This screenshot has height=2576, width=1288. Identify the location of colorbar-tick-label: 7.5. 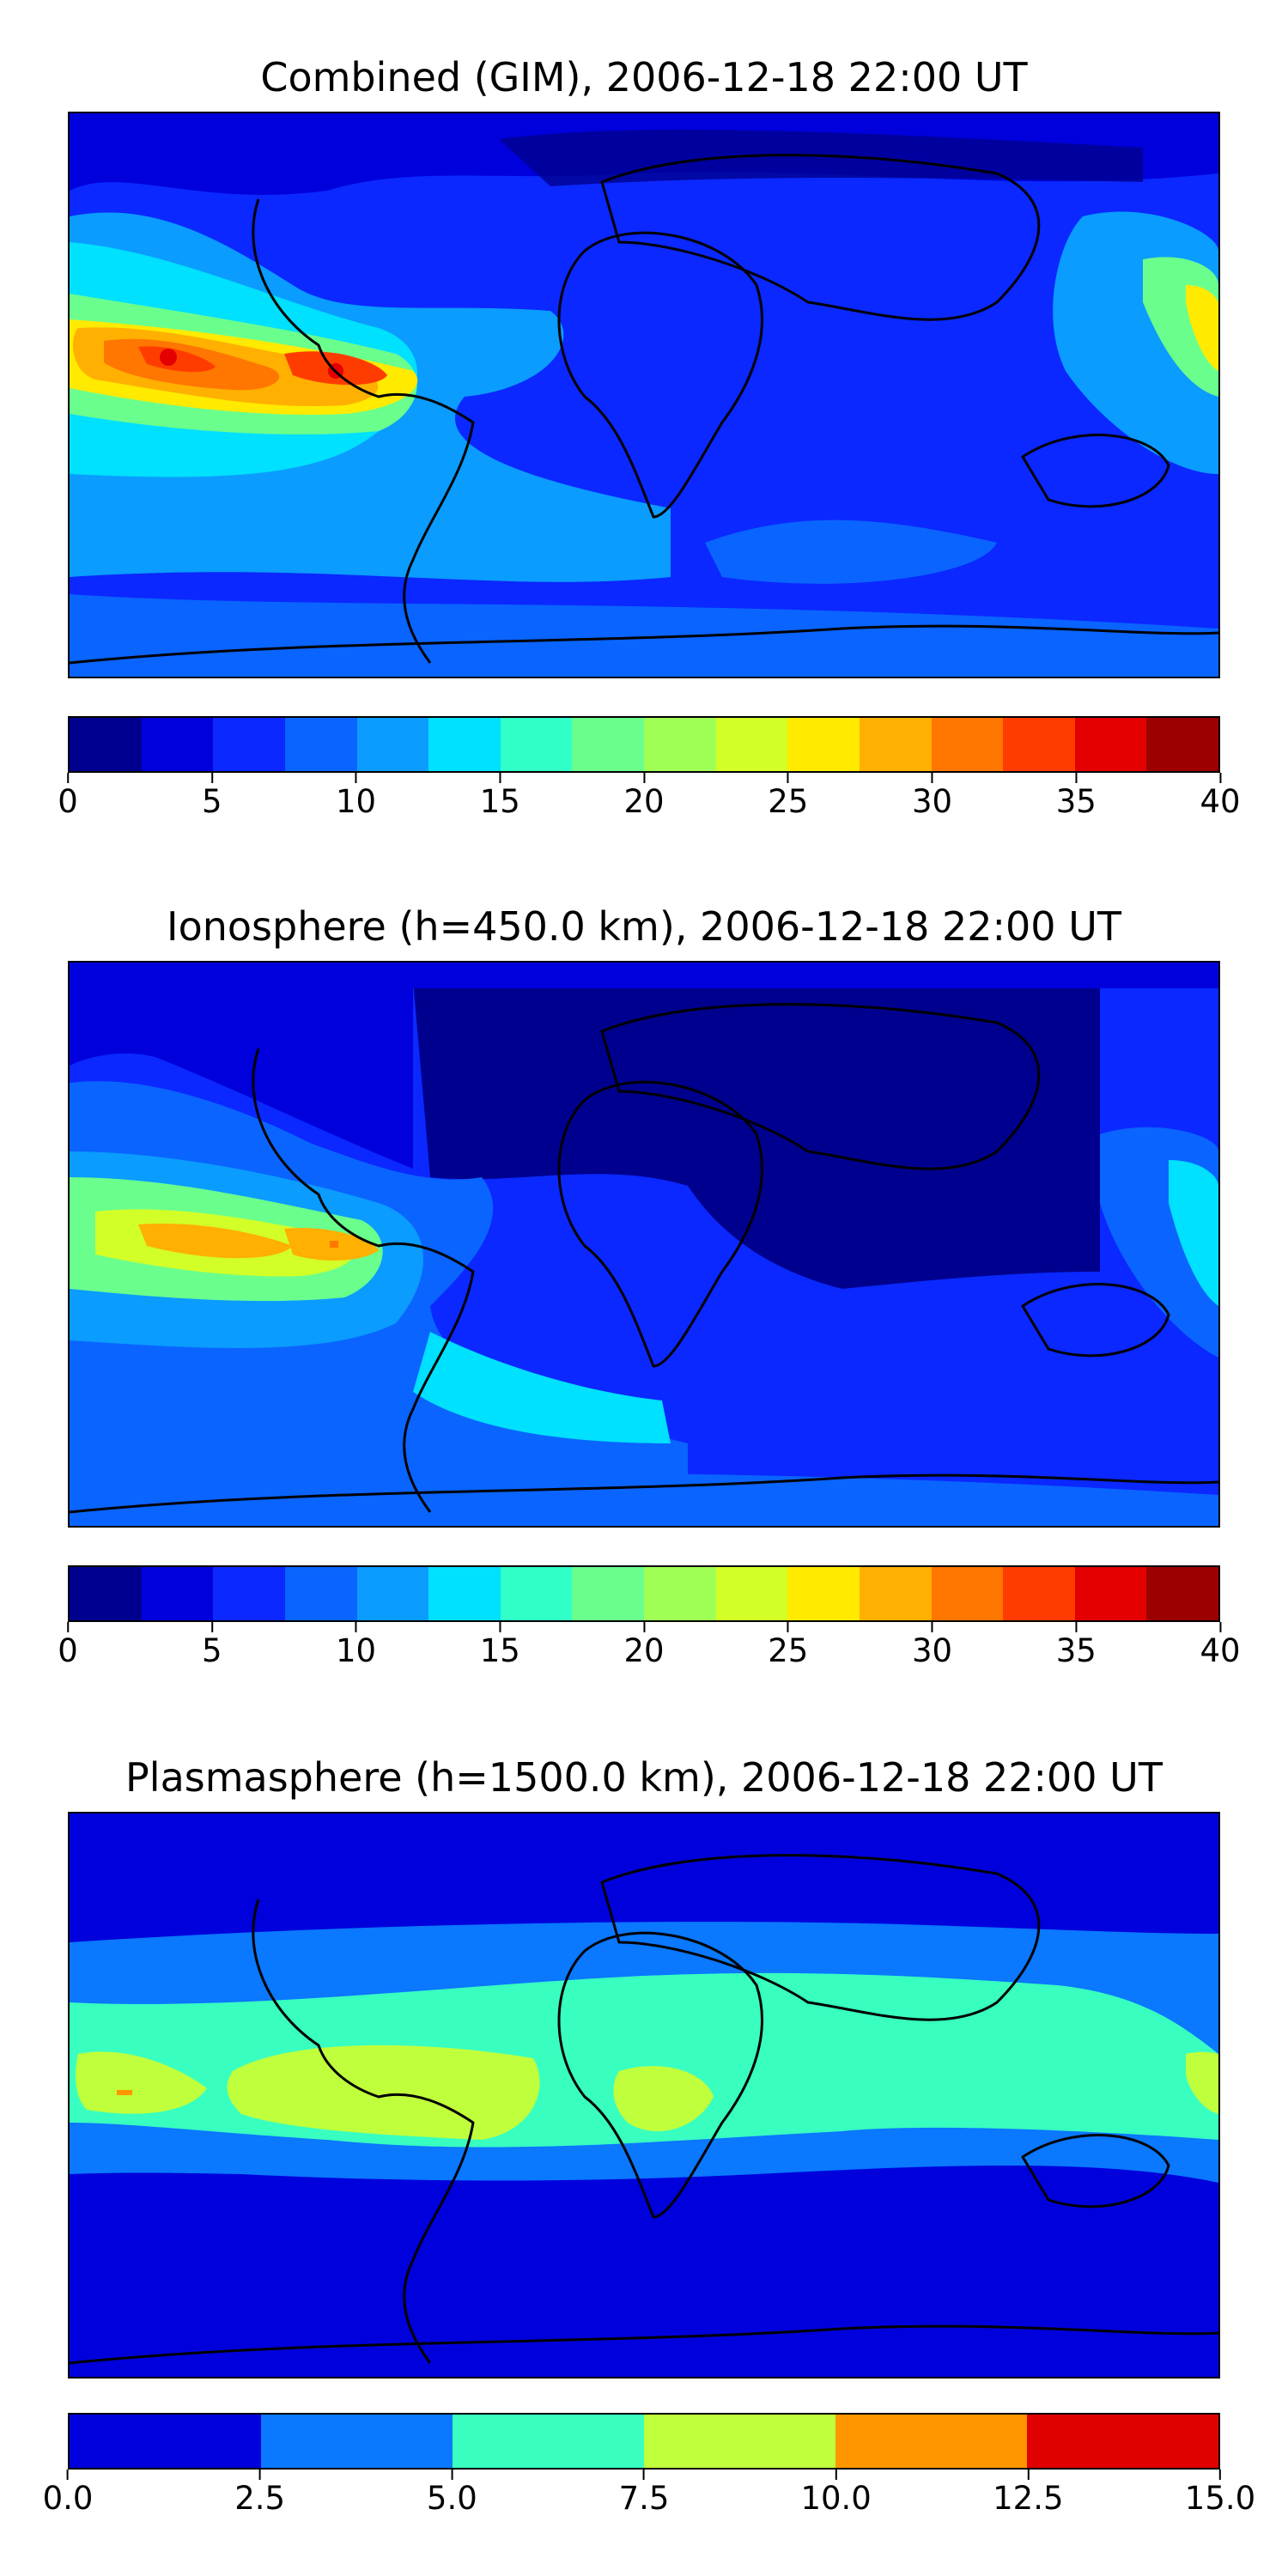
(644, 2499).